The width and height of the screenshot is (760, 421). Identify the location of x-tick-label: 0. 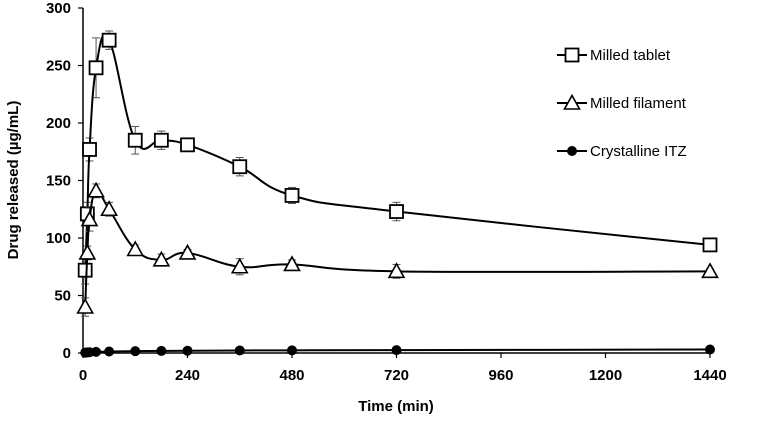
(83, 375).